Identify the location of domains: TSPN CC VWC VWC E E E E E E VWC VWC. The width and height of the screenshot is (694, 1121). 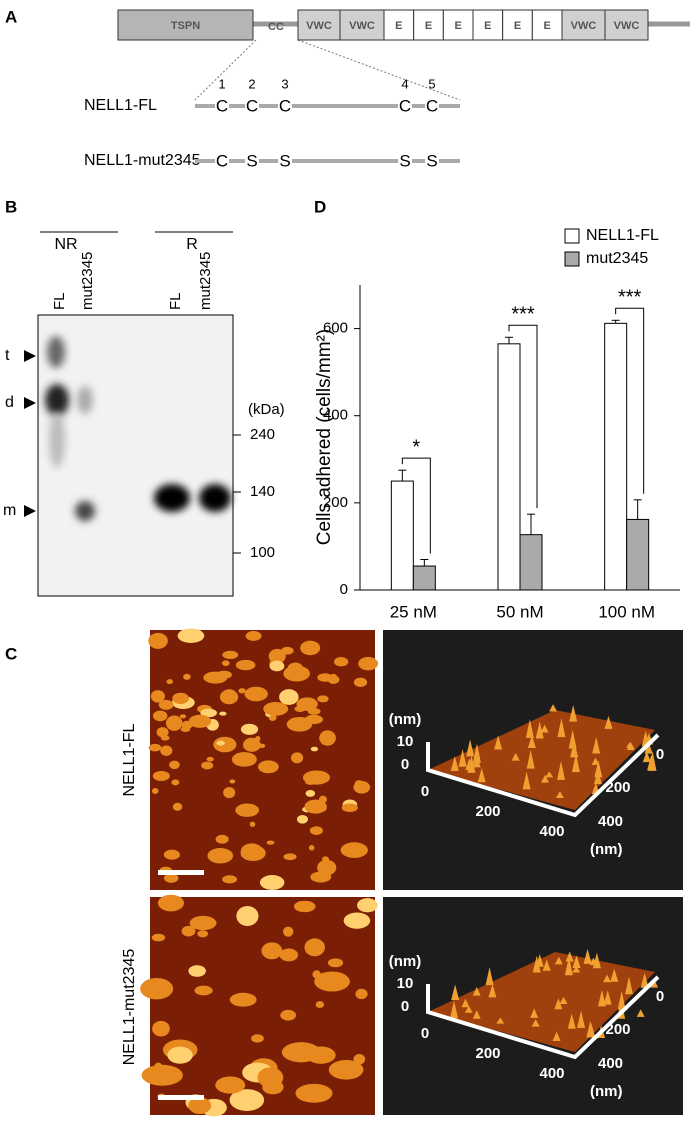
(383, 25).